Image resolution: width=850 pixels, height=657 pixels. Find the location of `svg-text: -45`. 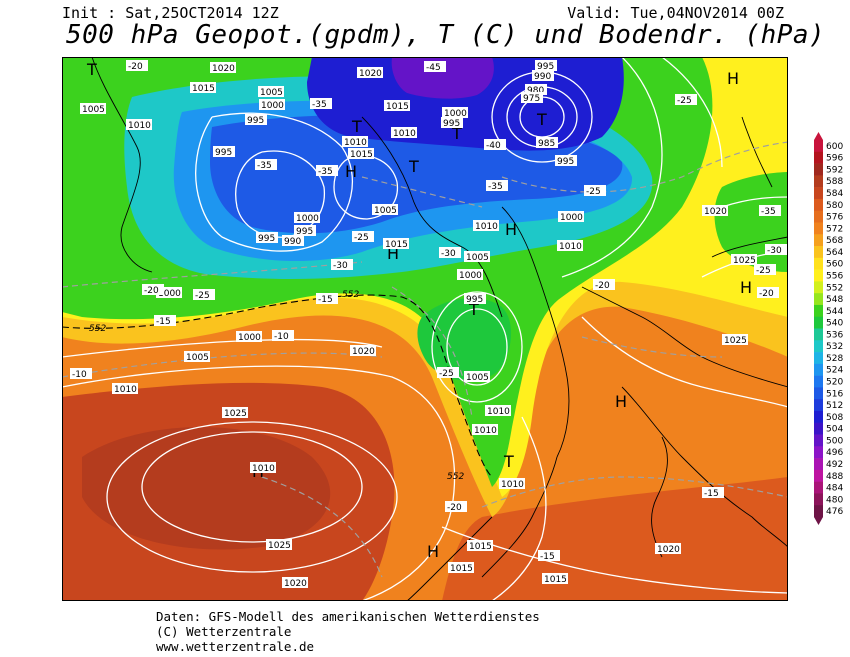

svg-text: -45 is located at coordinates (433, 68).